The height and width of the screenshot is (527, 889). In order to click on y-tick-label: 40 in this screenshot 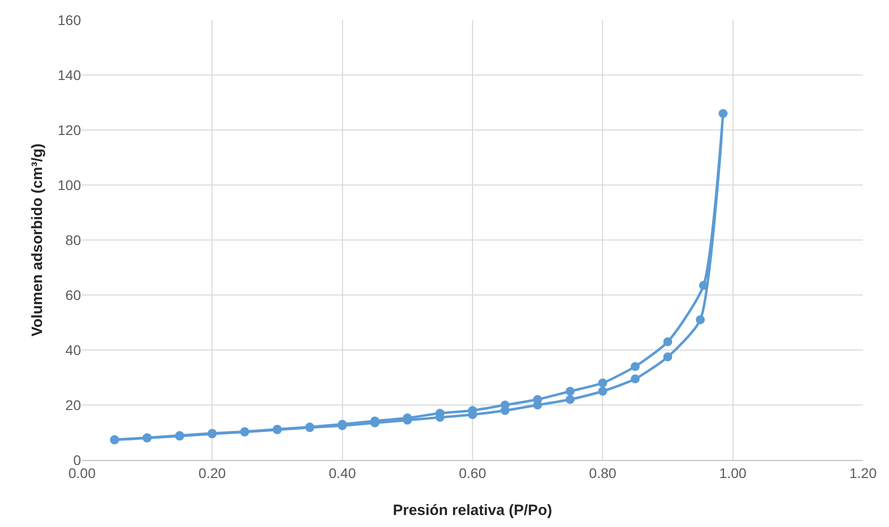, I will do `click(73, 350)`.